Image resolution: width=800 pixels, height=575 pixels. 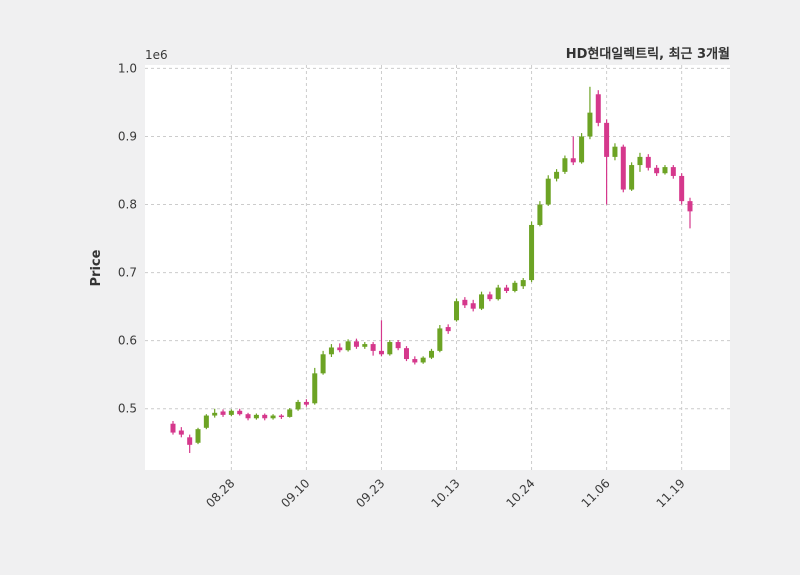 What do you see at coordinates (596, 493) in the screenshot?
I see `x-tick-label: 11.06` at bounding box center [596, 493].